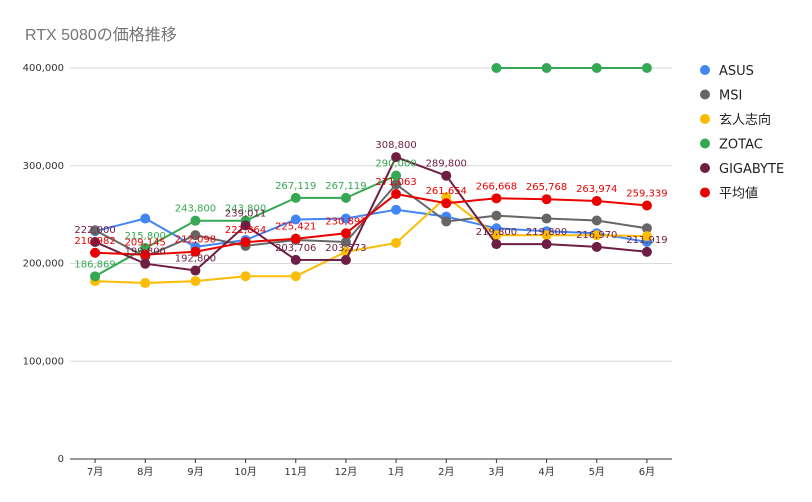 This screenshot has width=812, height=502. Describe the element at coordinates (43, 68) in the screenshot. I see `y-tick-label: 400,000` at that location.